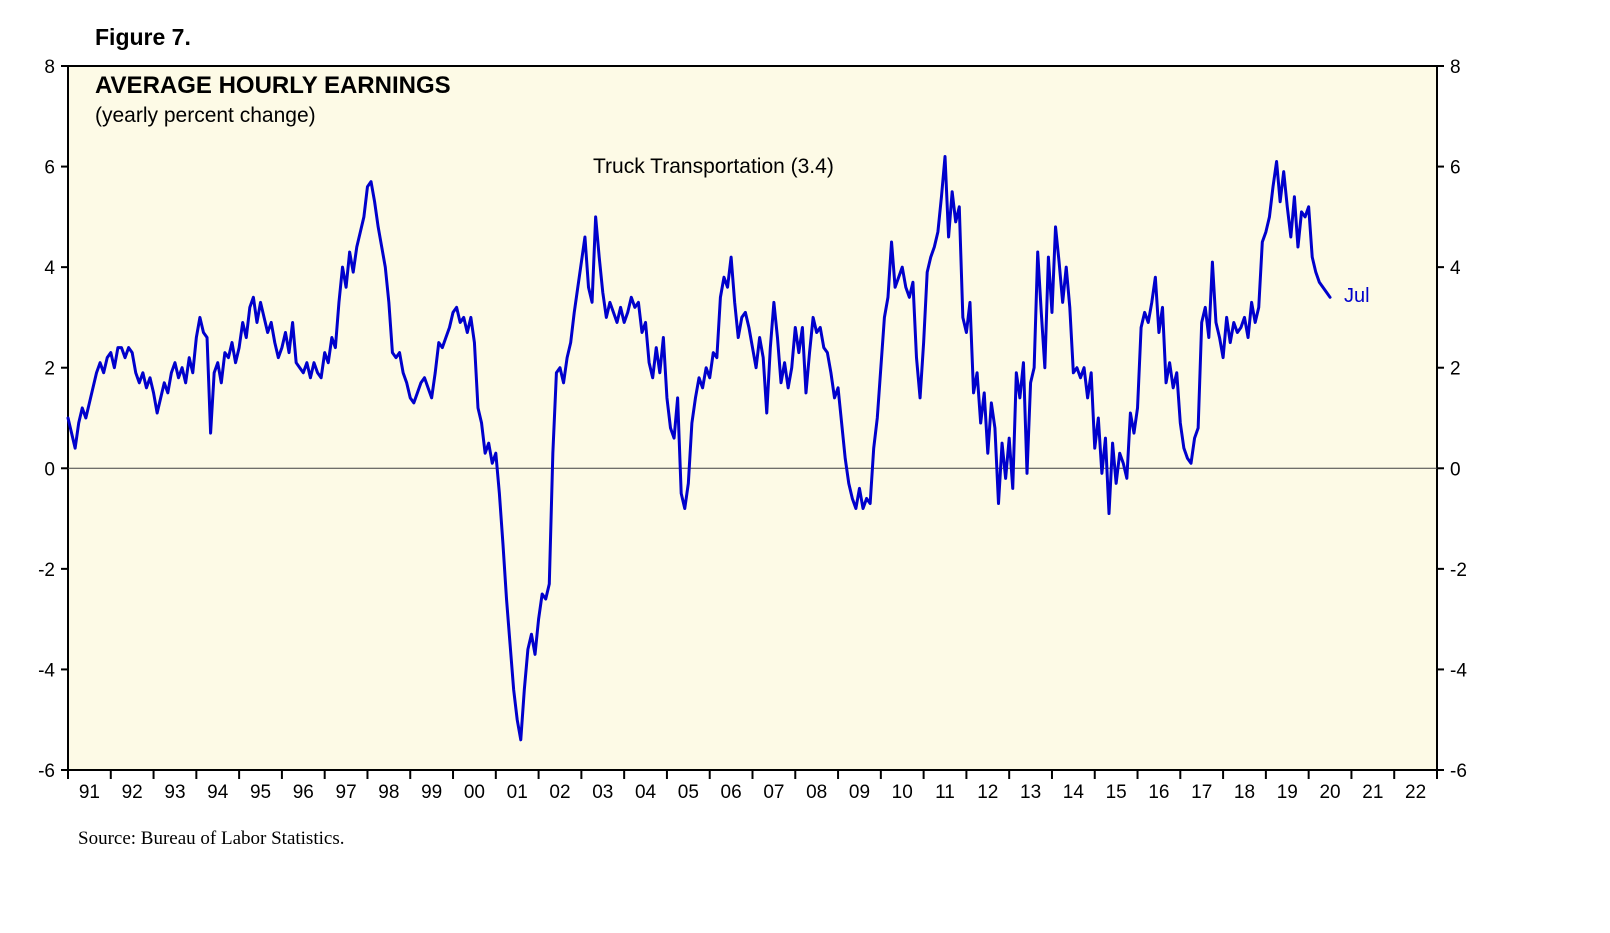 The width and height of the screenshot is (1610, 933). What do you see at coordinates (602, 792) in the screenshot?
I see `x-tick-label: 03` at bounding box center [602, 792].